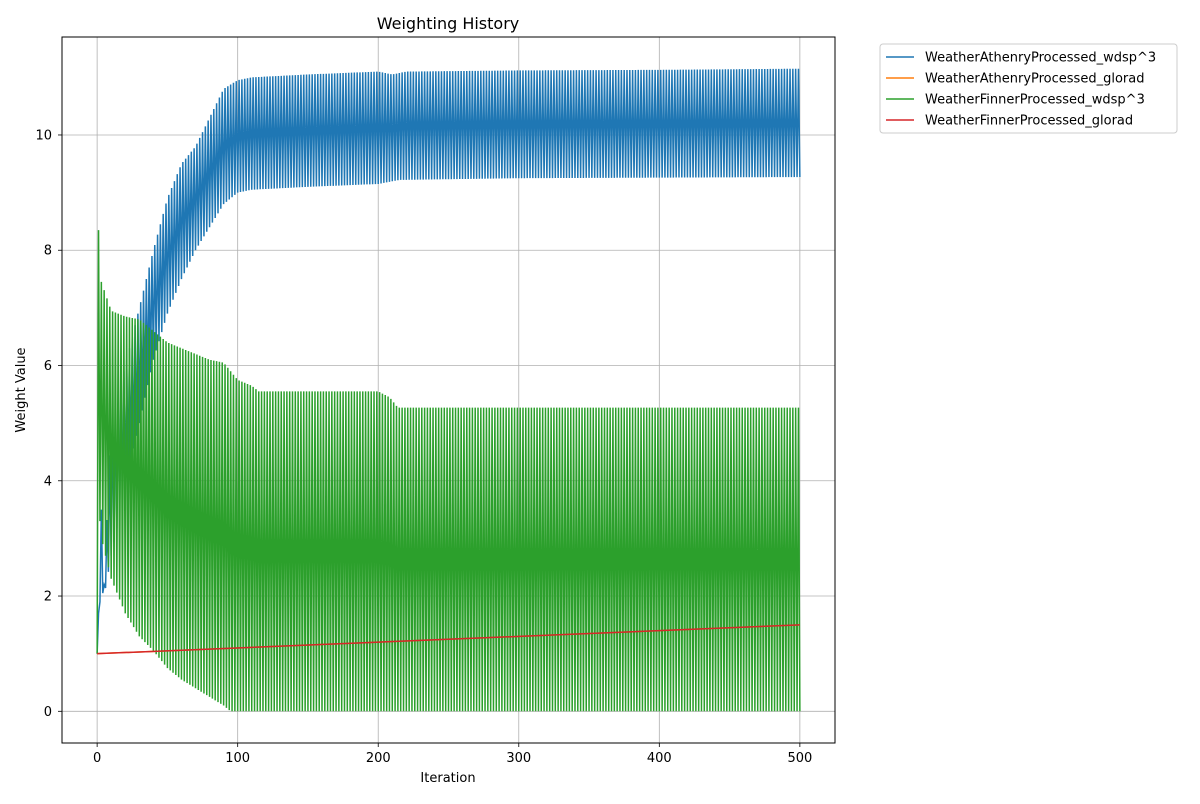  I want to click on legend-label: WeatherFinnerProcessed_glorad, so click(1029, 121).